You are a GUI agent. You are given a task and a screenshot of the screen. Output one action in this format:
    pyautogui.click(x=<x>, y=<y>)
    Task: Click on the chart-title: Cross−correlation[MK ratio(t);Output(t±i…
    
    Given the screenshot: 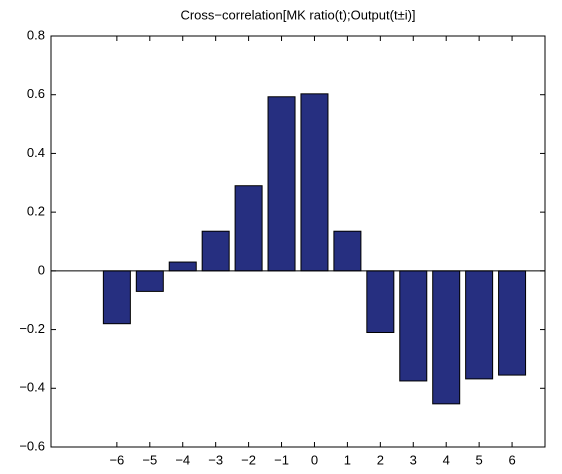 What is the action you would take?
    pyautogui.click(x=297, y=14)
    